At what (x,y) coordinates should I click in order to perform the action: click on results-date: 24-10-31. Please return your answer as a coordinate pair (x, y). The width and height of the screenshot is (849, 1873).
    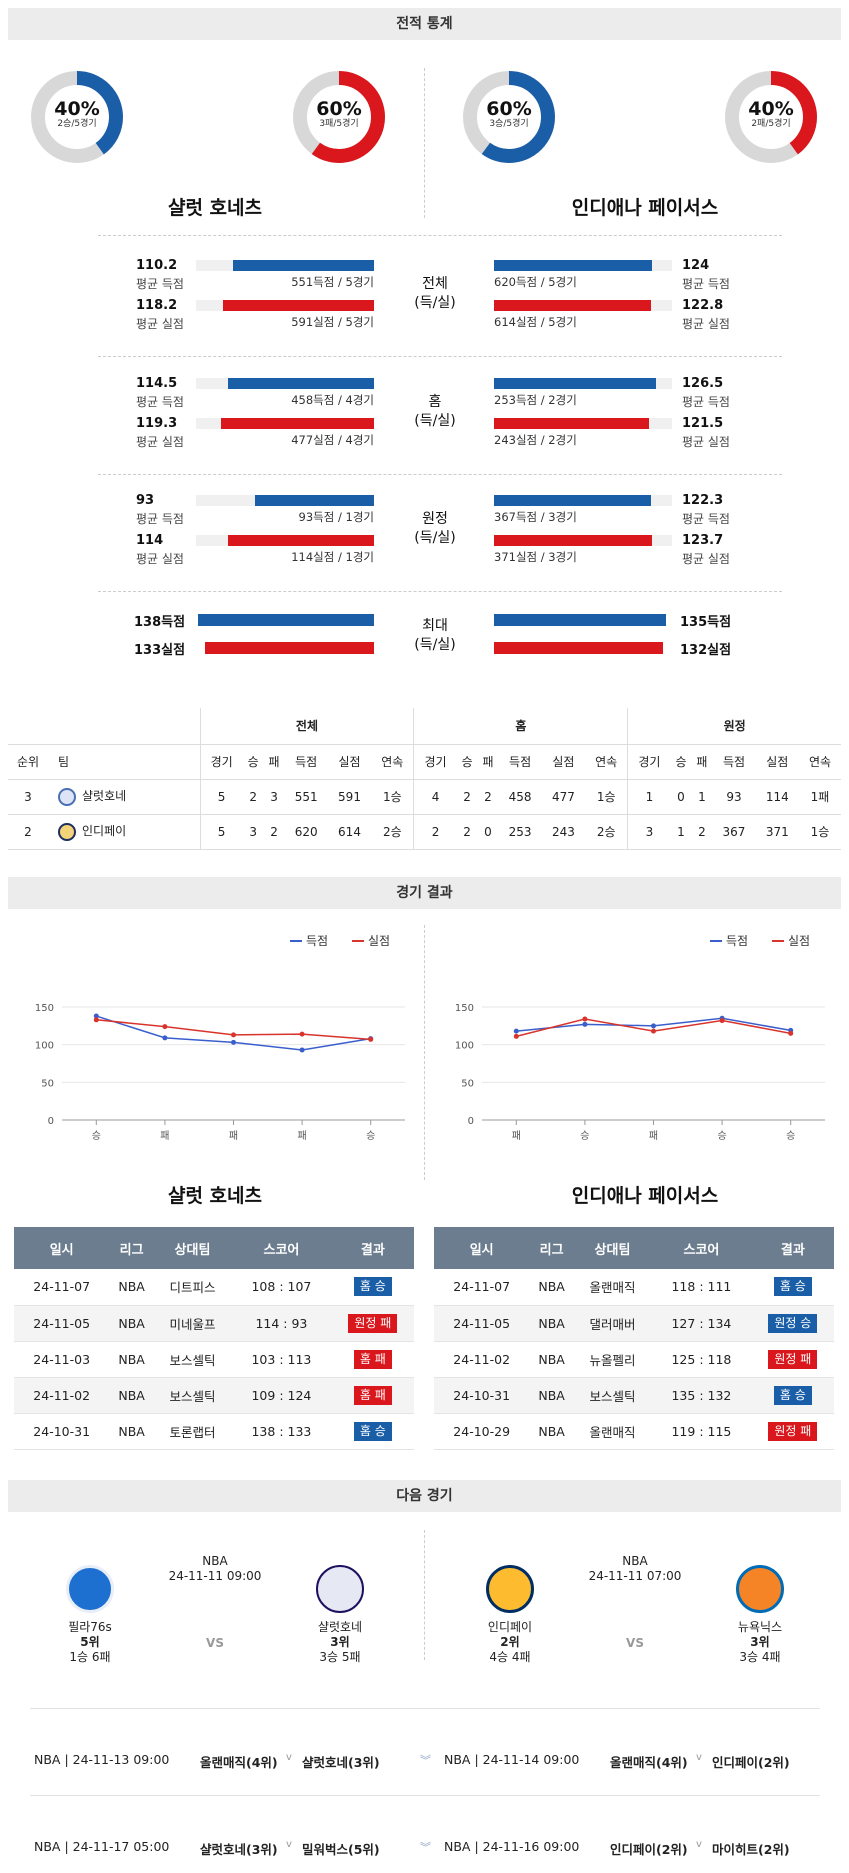
    Looking at the image, I should click on (62, 1431).